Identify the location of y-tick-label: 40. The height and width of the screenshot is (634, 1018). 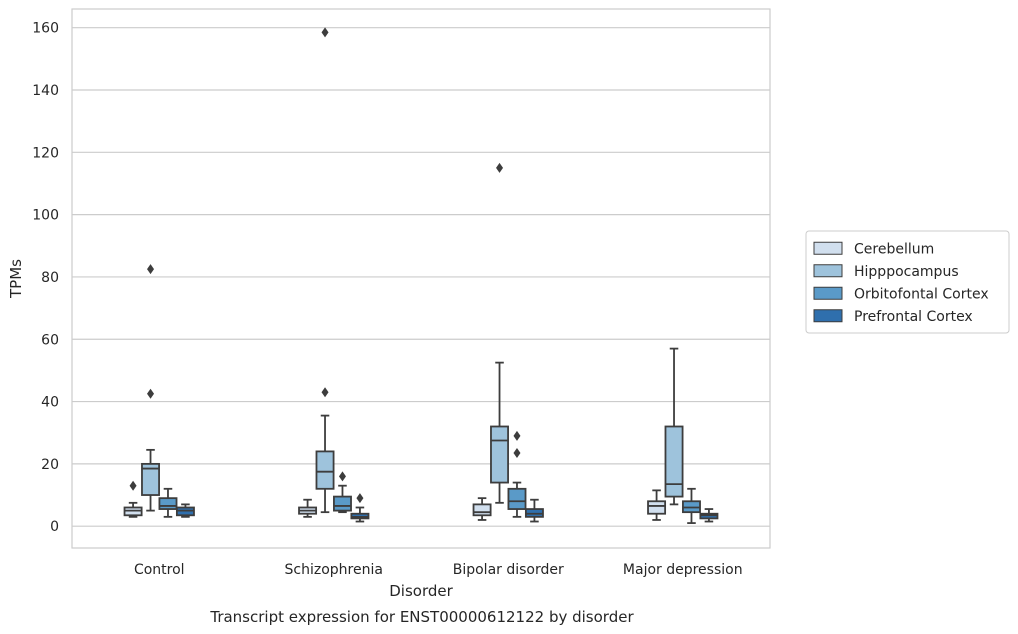
(50, 403).